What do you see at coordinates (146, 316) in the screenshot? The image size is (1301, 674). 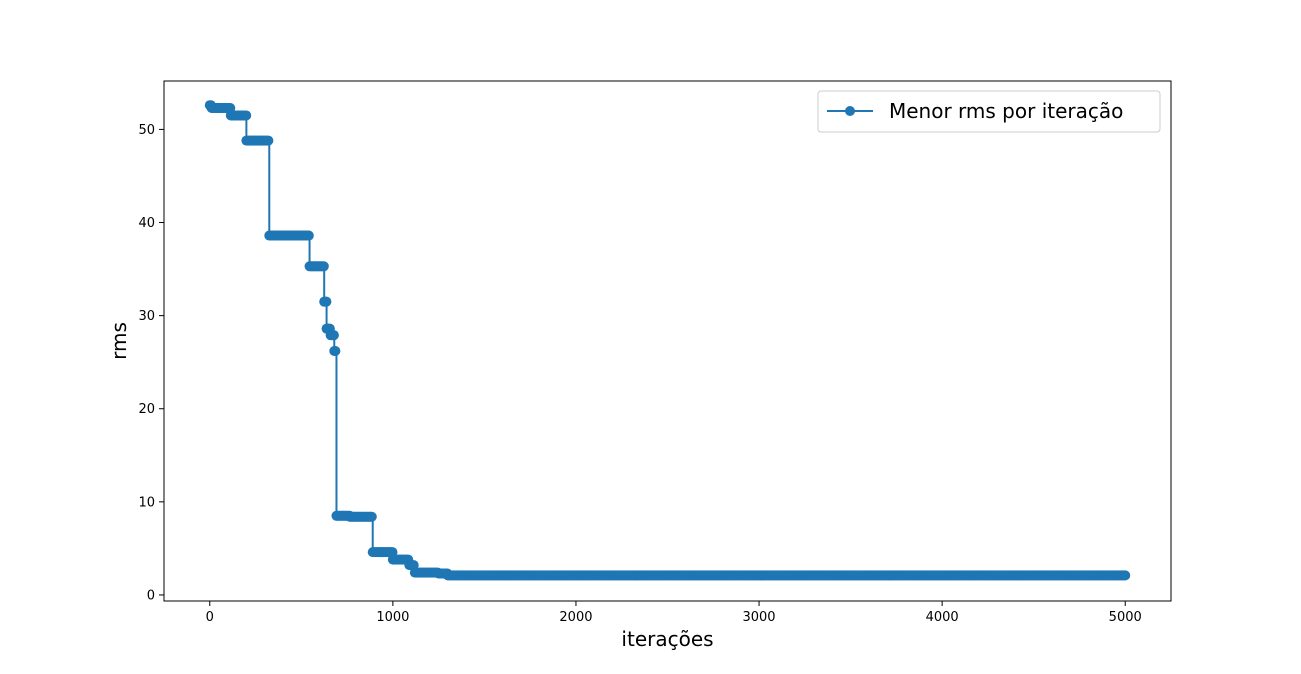 I see `y-tick-label: 30` at bounding box center [146, 316].